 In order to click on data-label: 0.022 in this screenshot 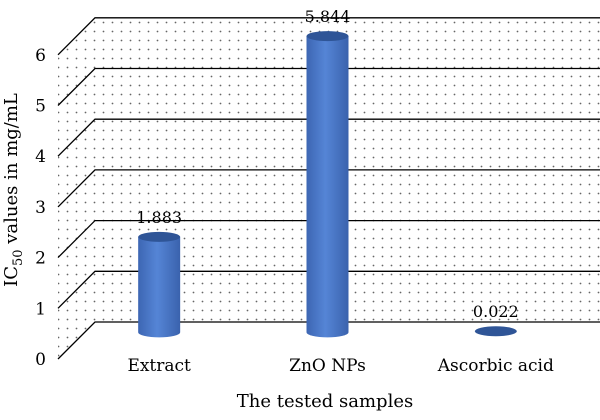, I will do `click(496, 311)`.